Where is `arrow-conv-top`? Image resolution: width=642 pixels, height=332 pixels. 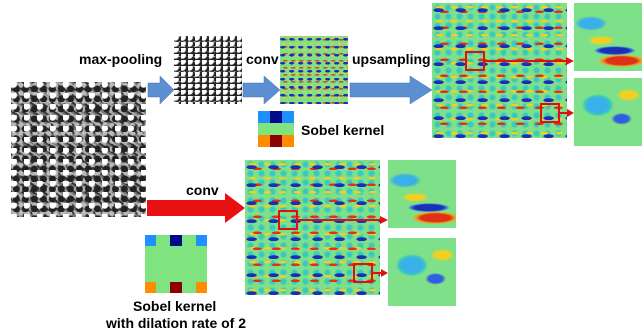 arrow-conv-top is located at coordinates (261, 90).